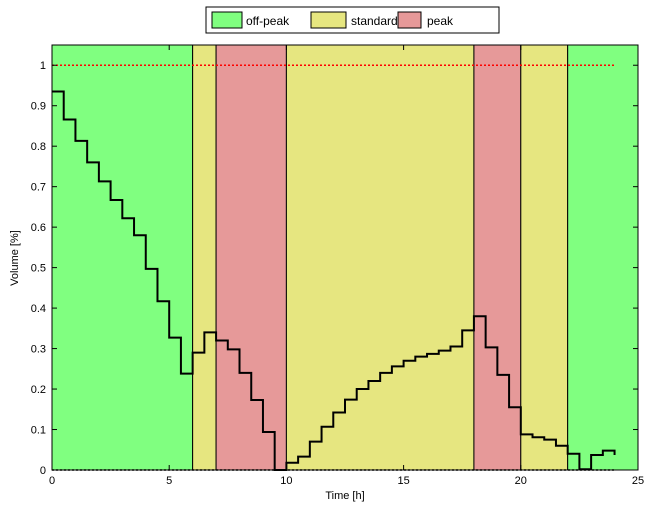 This screenshot has width=645, height=507. What do you see at coordinates (38, 309) in the screenshot?
I see `y-tick-label: 0.4` at bounding box center [38, 309].